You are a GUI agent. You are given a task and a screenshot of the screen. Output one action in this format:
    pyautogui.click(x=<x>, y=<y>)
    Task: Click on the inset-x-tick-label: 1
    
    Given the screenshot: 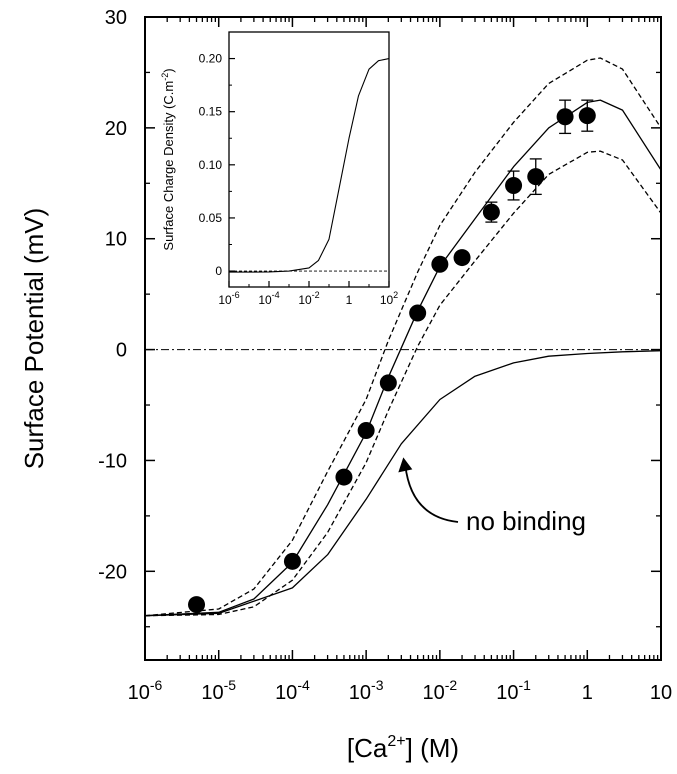 What is the action you would take?
    pyautogui.click(x=349, y=300)
    